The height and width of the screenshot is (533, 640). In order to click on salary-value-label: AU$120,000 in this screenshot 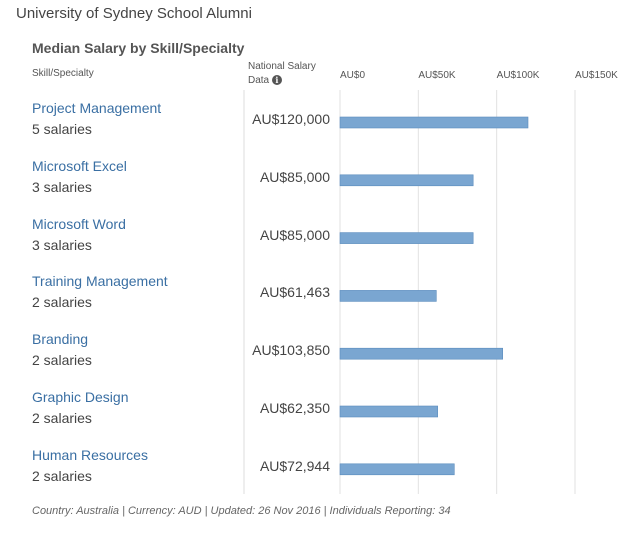, I will do `click(291, 119)`.